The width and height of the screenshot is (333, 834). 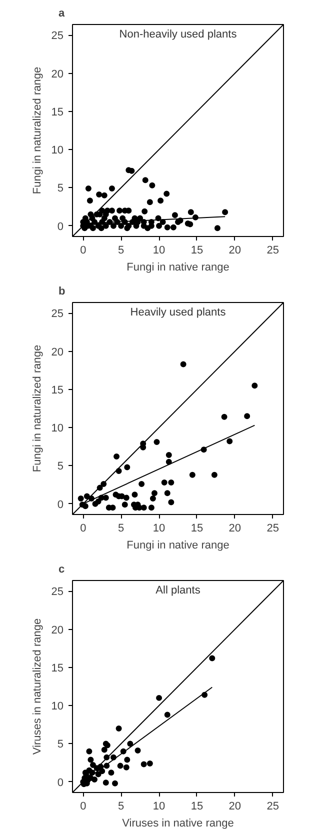 I want to click on annotation: Heavily used plants, so click(x=178, y=312).